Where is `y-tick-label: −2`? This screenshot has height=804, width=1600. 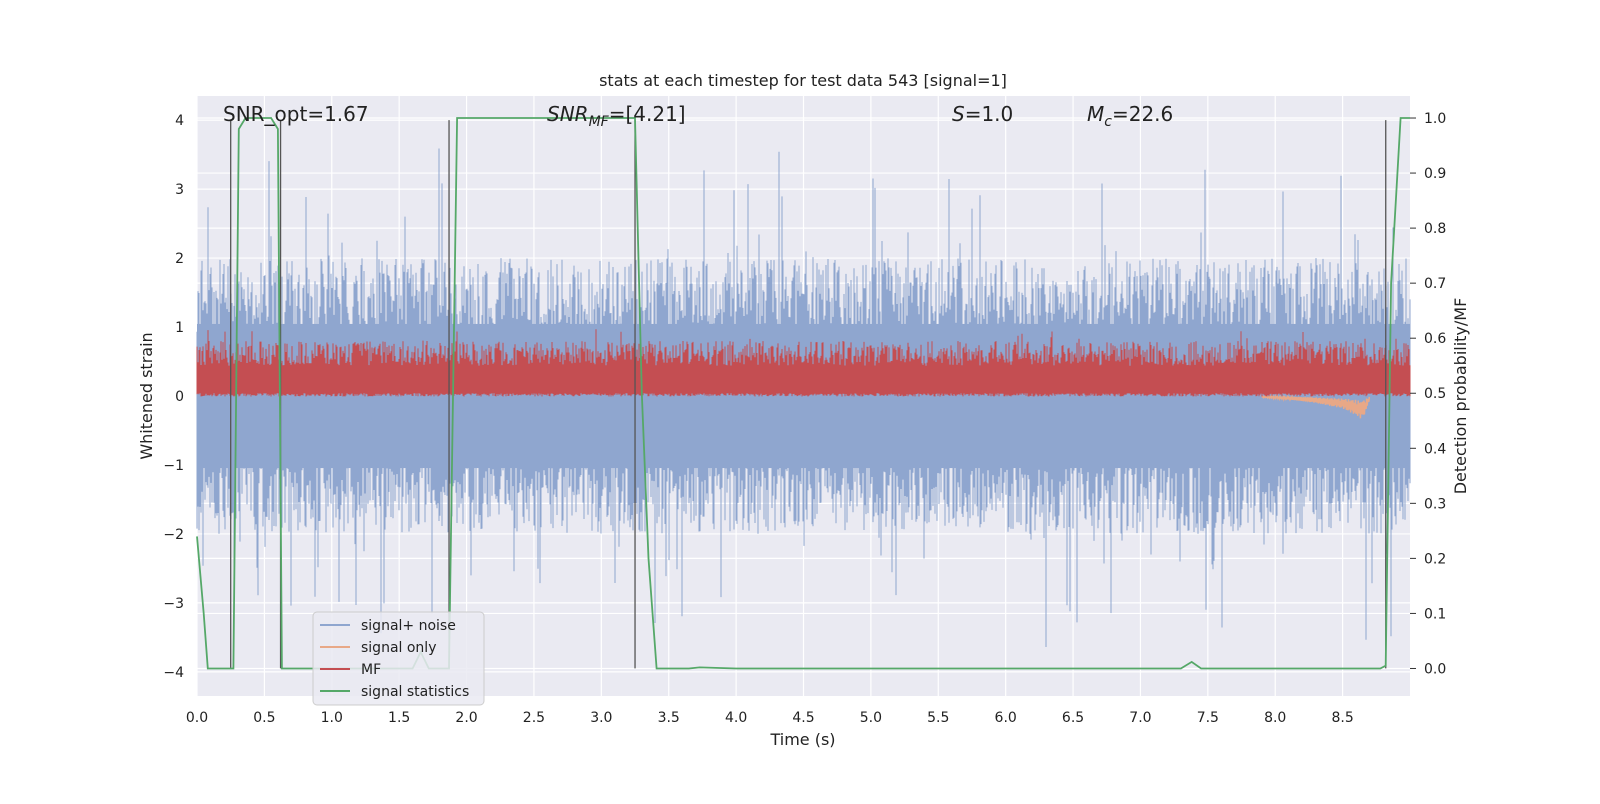 y-tick-label: −2 is located at coordinates (173, 535).